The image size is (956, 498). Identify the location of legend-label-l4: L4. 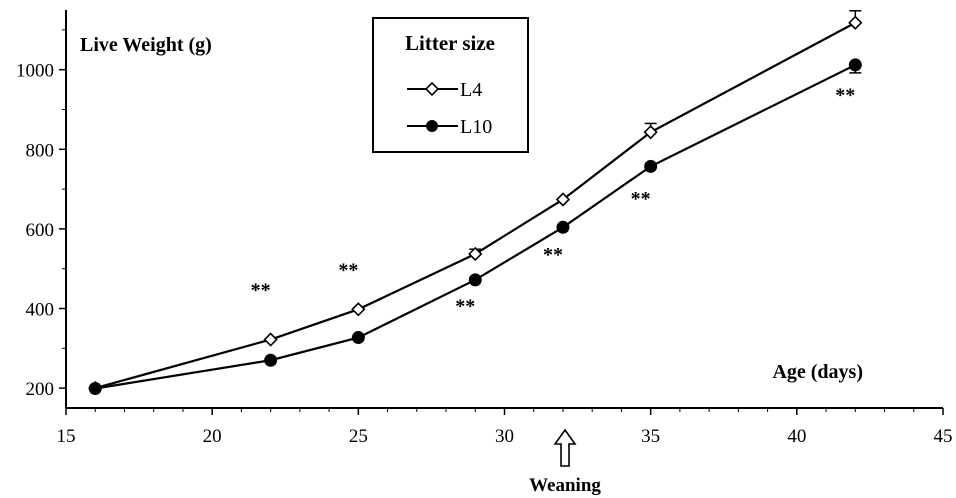
(471, 90).